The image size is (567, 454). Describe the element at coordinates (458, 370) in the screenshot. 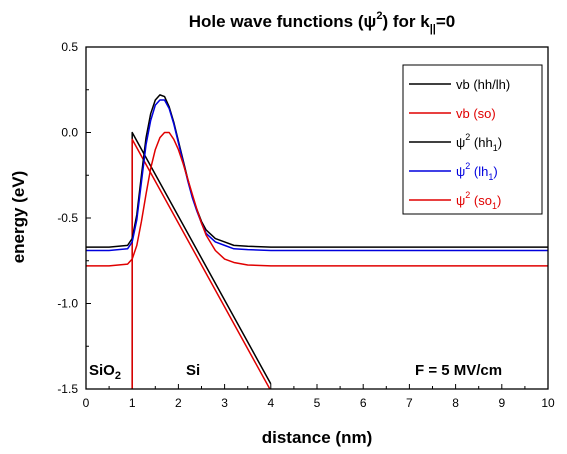

I see `annotation-field: F = 5 MV/cm` at that location.